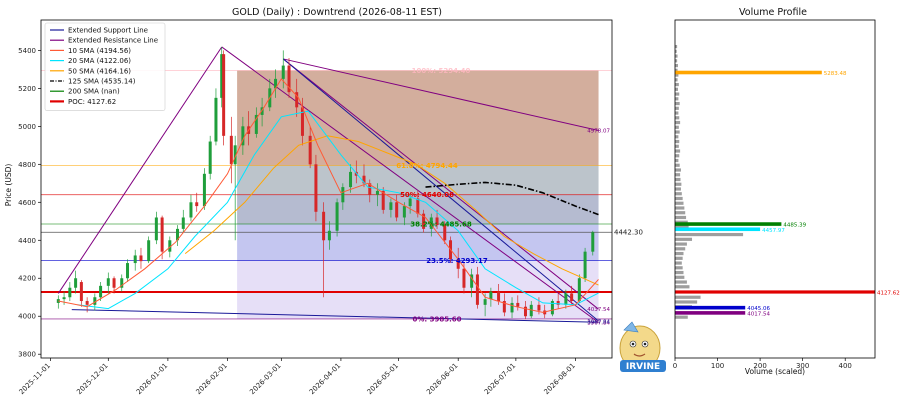  What do you see at coordinates (802, 366) in the screenshot?
I see `volume-x-tick-label-3: 300` at bounding box center [802, 366].